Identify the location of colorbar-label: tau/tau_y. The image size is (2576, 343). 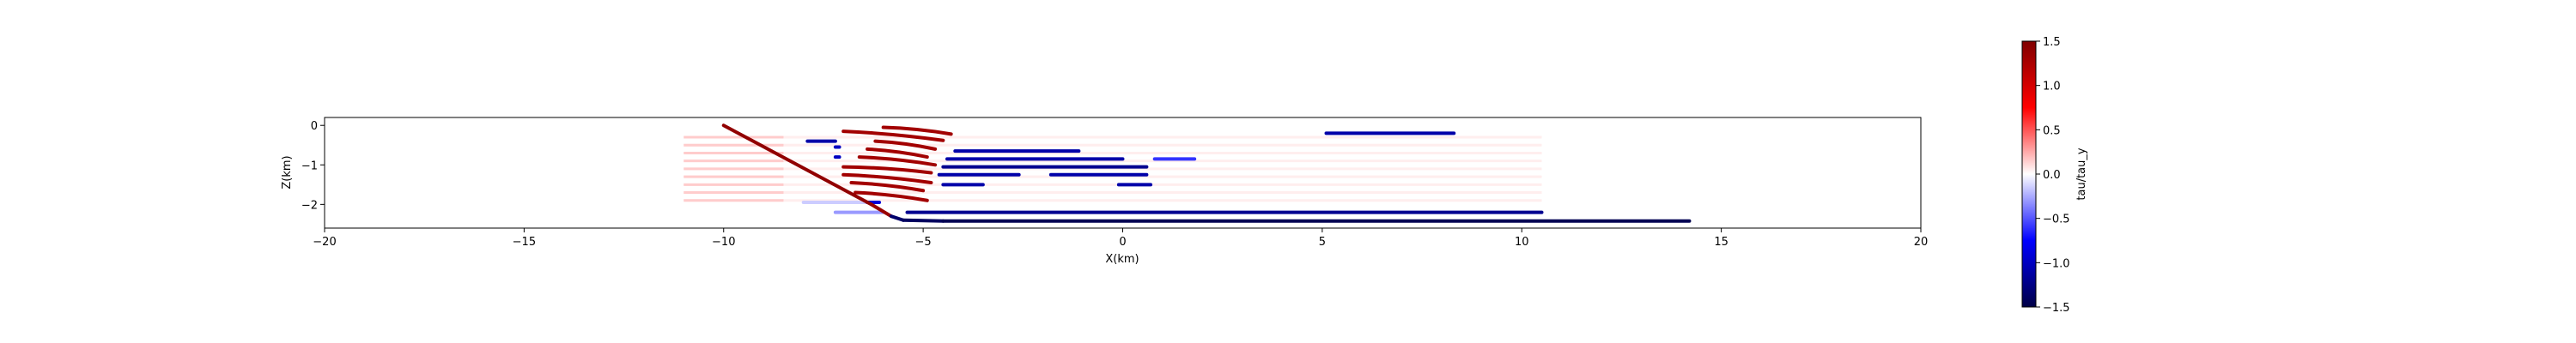
(2082, 174).